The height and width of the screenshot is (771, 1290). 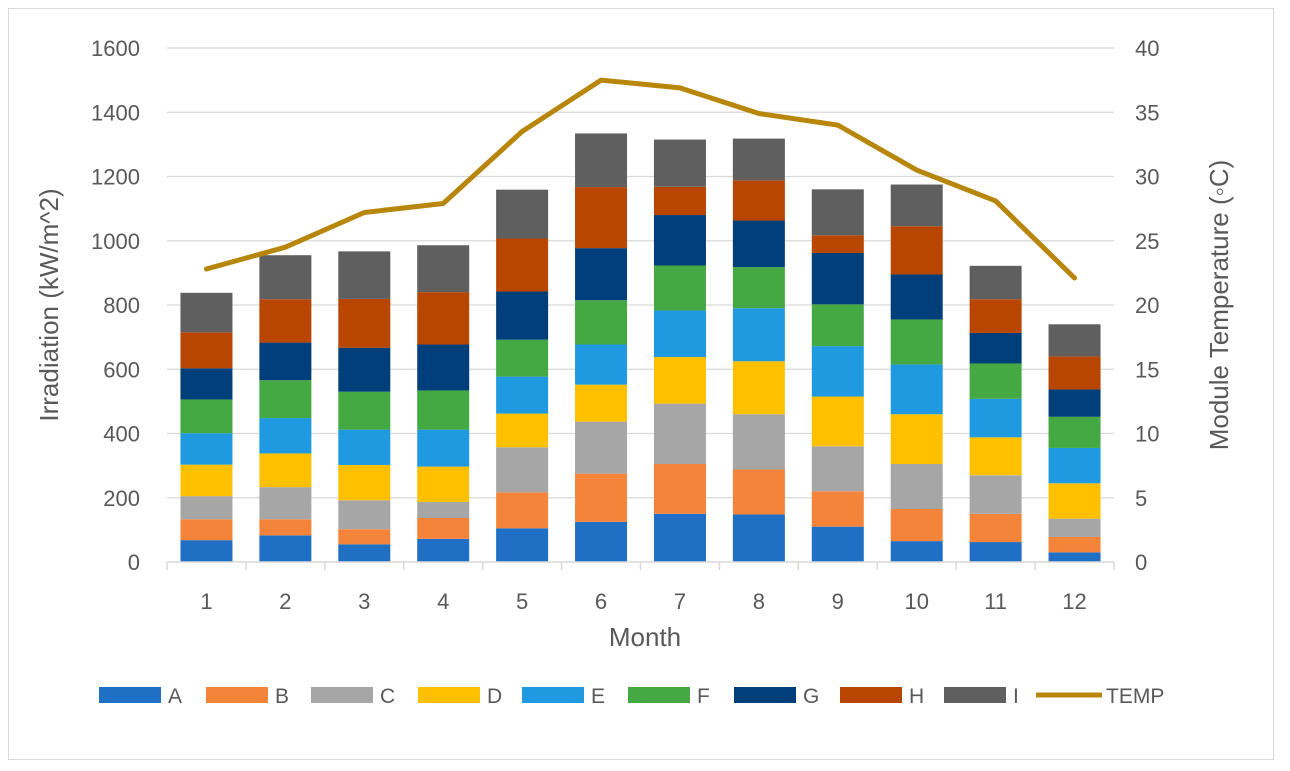 What do you see at coordinates (121, 498) in the screenshot?
I see `y-tick-label: 200` at bounding box center [121, 498].